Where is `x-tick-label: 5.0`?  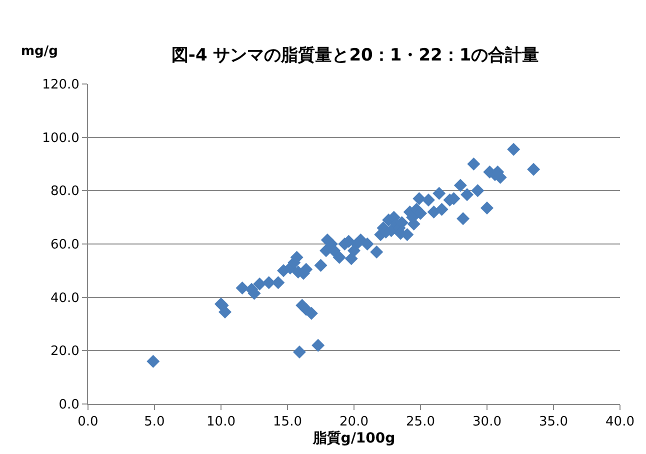 x-tick-label: 5.0 is located at coordinates (154, 422).